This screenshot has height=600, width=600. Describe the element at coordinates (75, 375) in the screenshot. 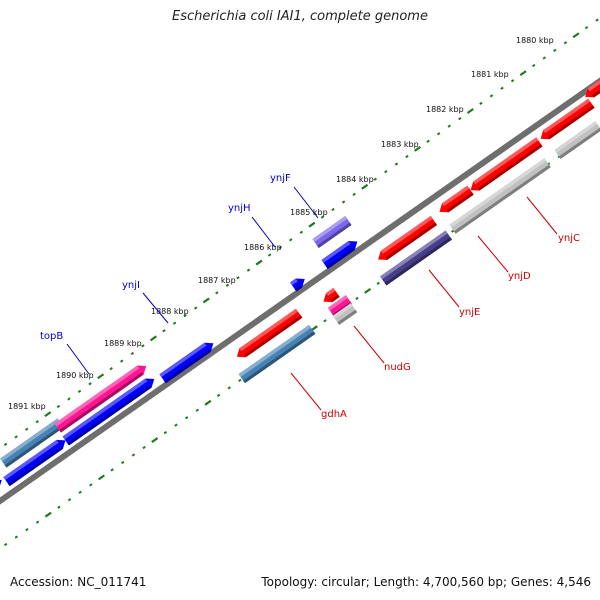

I see `scale-label: 1890 kbp` at that location.